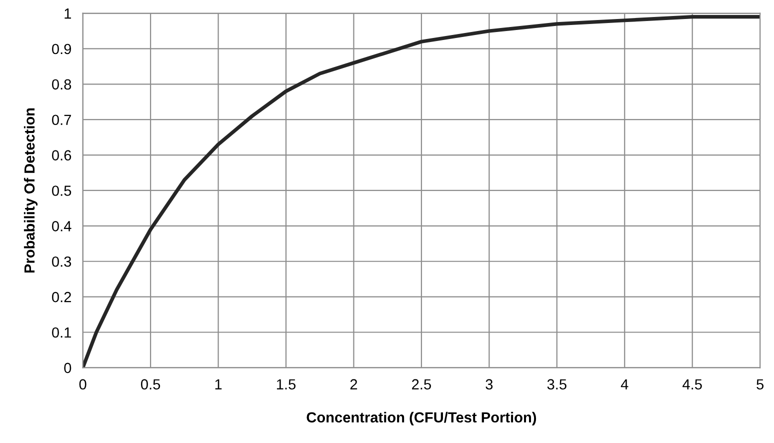 This screenshot has height=443, width=774. Describe the element at coordinates (61, 332) in the screenshot. I see `y-tick-label: 0.1` at that location.